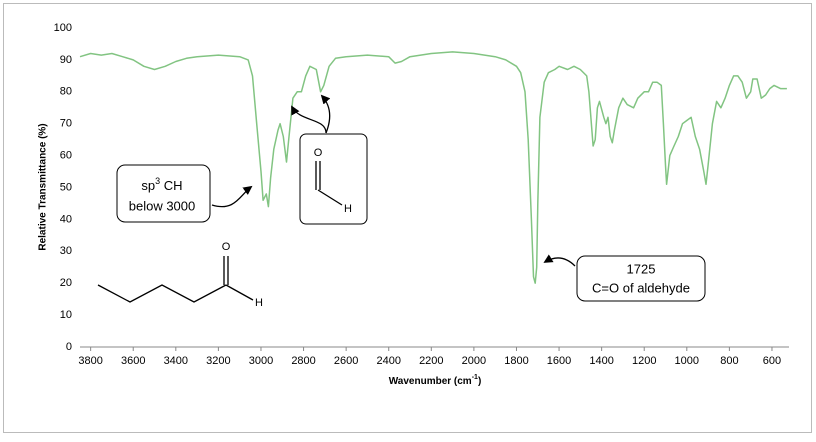 The width and height of the screenshot is (816, 442). Describe the element at coordinates (66, 60) in the screenshot. I see `y-tick-label: 90` at that location.